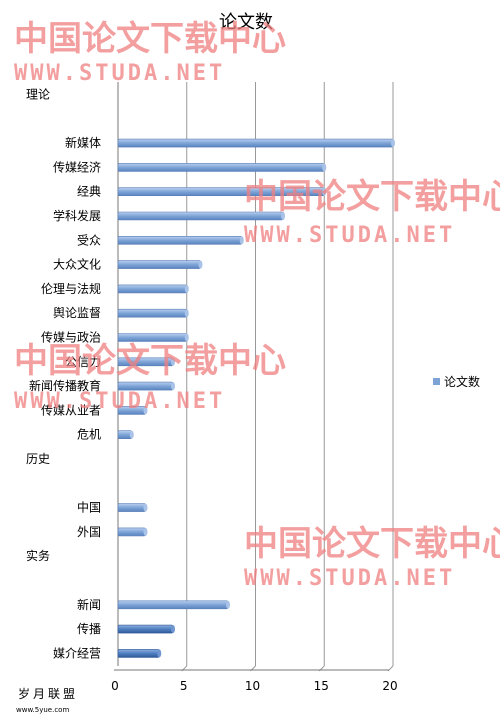 The height and width of the screenshot is (718, 500). What do you see at coordinates (89, 532) in the screenshot?
I see `category-label: 外国` at bounding box center [89, 532].